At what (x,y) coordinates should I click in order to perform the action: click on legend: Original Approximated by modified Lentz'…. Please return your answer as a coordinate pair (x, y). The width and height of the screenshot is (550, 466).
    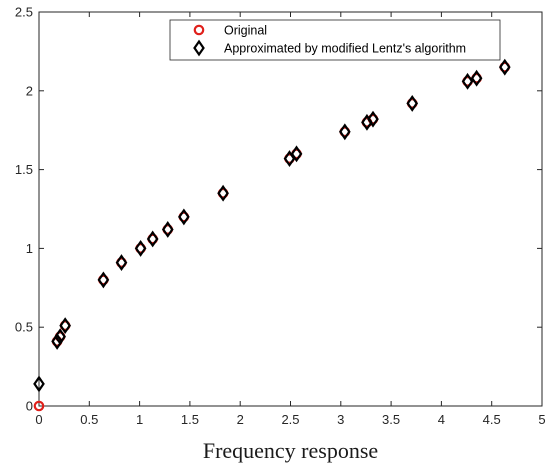
    Looking at the image, I should click on (335, 40).